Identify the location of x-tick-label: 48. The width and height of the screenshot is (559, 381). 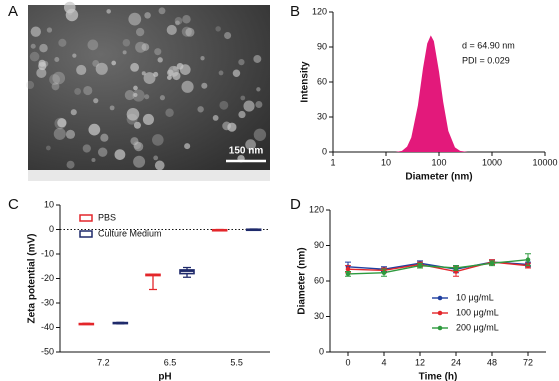
(492, 362).